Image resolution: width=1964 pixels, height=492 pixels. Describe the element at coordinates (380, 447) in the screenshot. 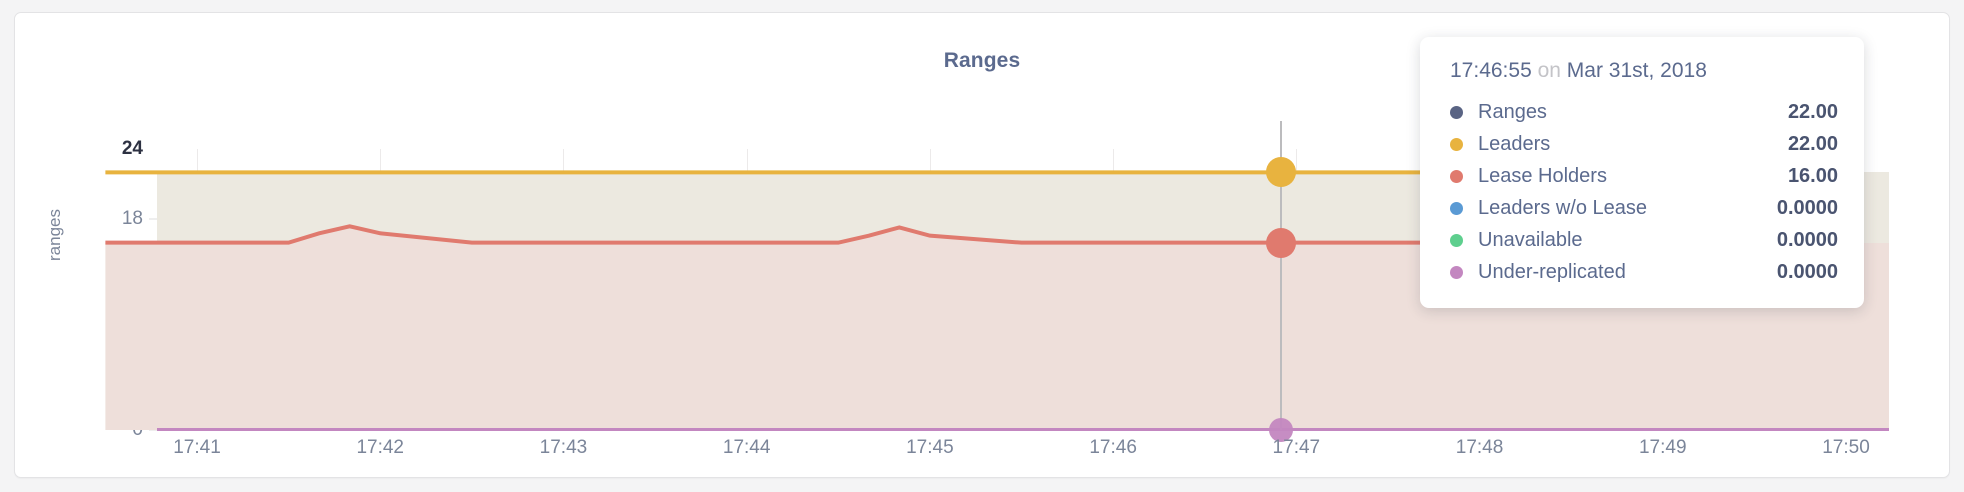

I see `x-tick-label: 17:42` at that location.